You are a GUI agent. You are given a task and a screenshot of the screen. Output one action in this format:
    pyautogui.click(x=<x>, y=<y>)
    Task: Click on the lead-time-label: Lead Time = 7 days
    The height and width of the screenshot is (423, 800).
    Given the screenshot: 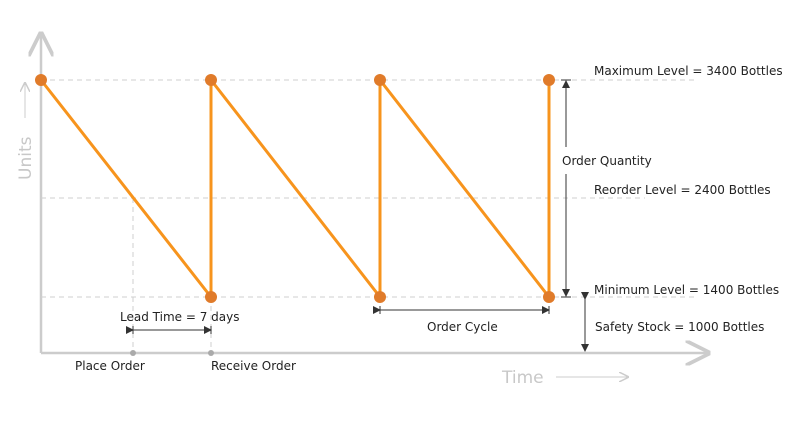 What is the action you would take?
    pyautogui.click(x=179, y=317)
    